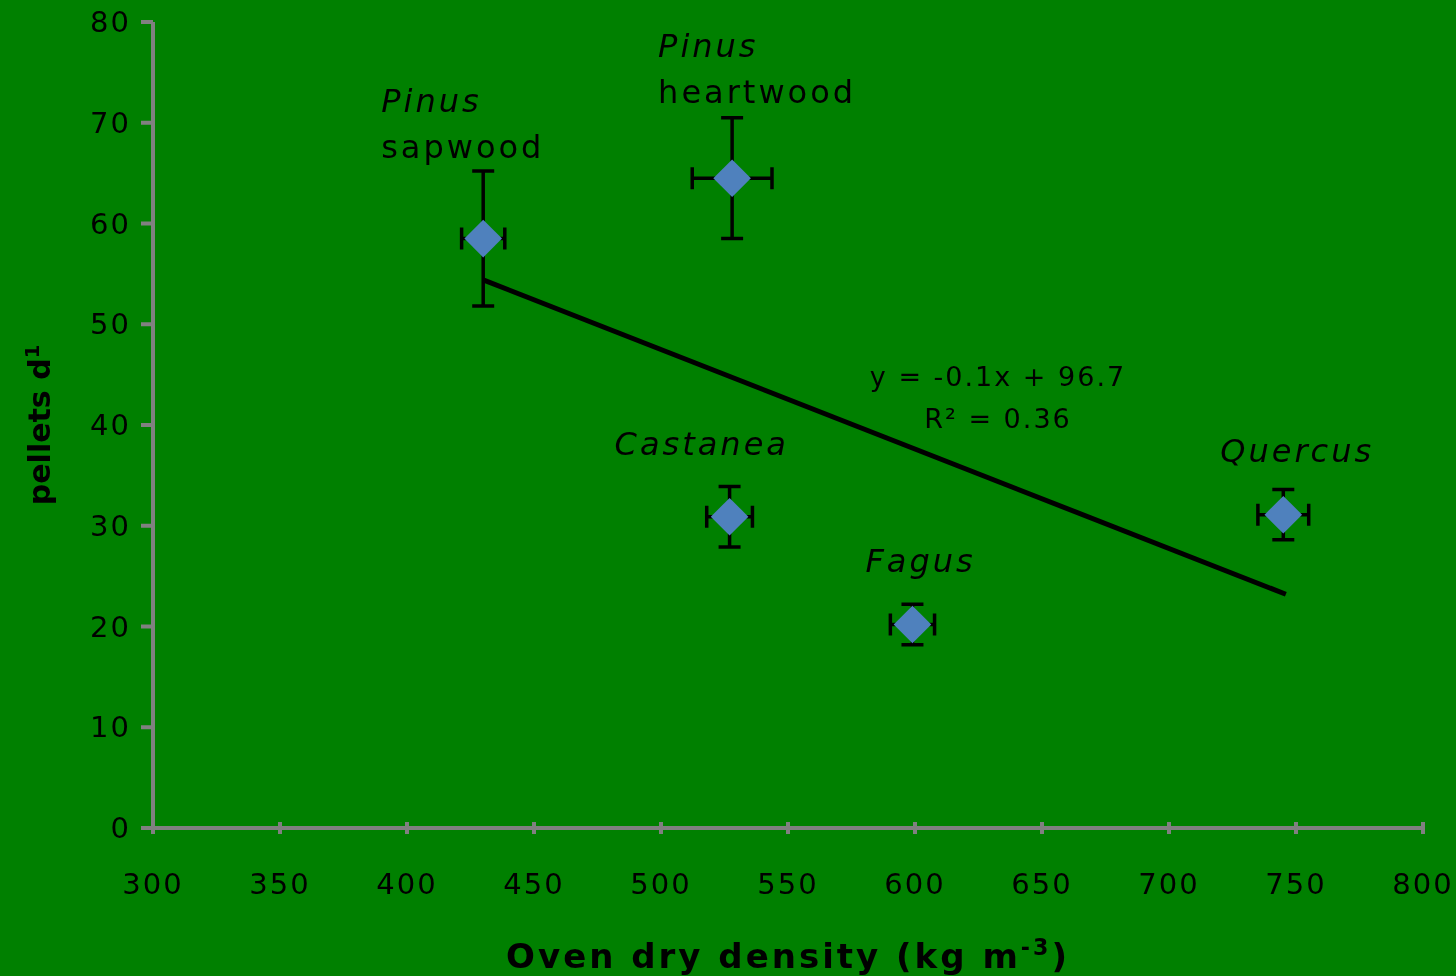  Describe the element at coordinates (280, 884) in the screenshot. I see `x-tick-label: 350` at that location.